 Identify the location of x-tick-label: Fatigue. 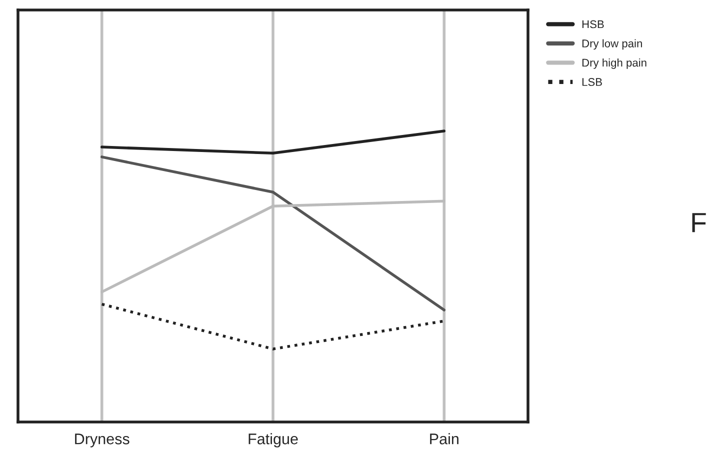
(273, 440).